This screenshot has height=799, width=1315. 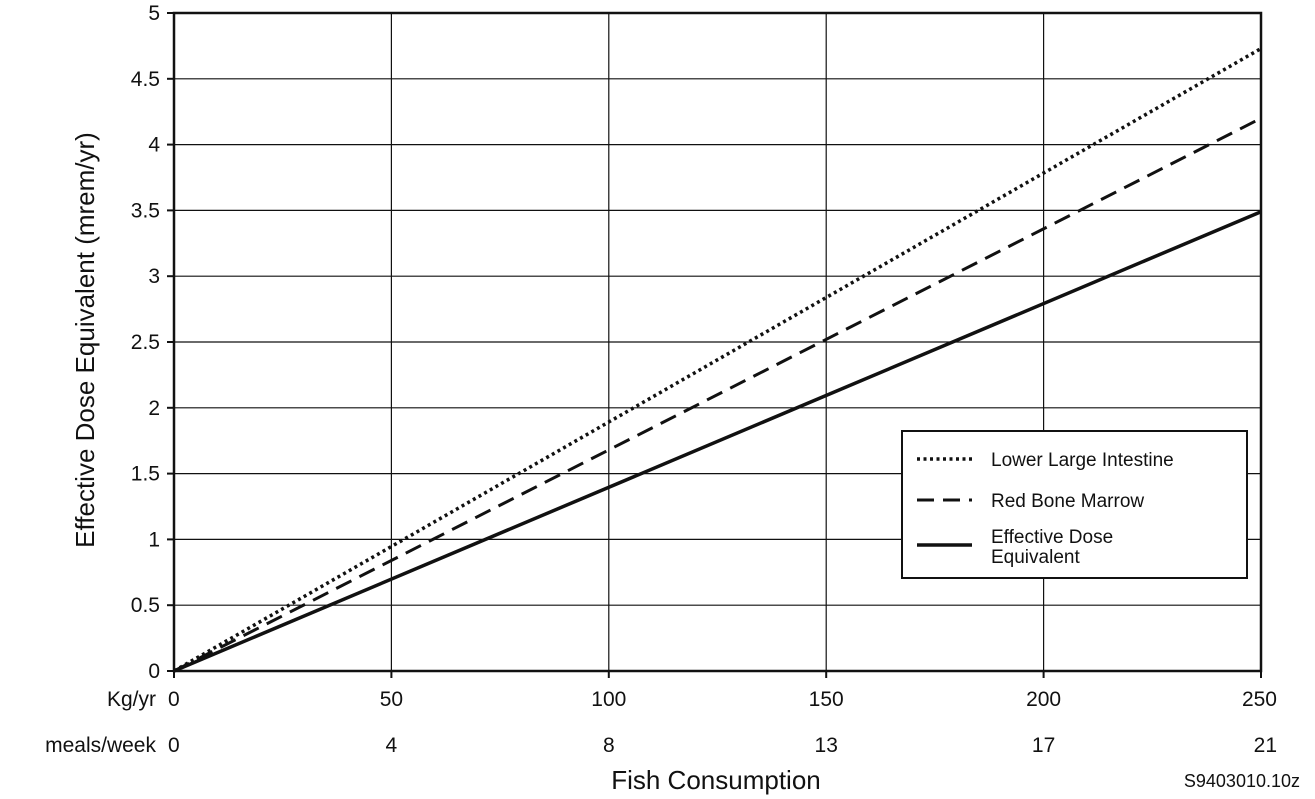 I want to click on x-tick-label: 100, so click(x=608, y=699).